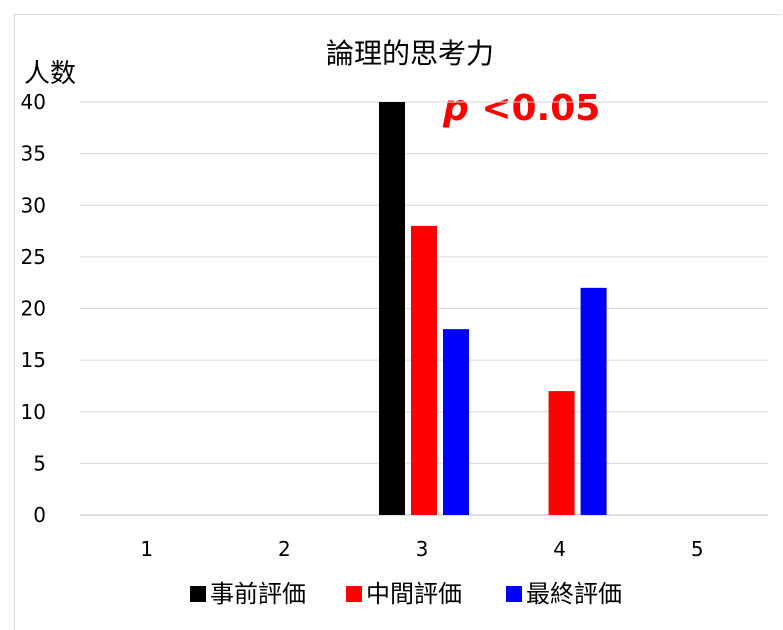  I want to click on y-axis-label: 人数, so click(50, 74).